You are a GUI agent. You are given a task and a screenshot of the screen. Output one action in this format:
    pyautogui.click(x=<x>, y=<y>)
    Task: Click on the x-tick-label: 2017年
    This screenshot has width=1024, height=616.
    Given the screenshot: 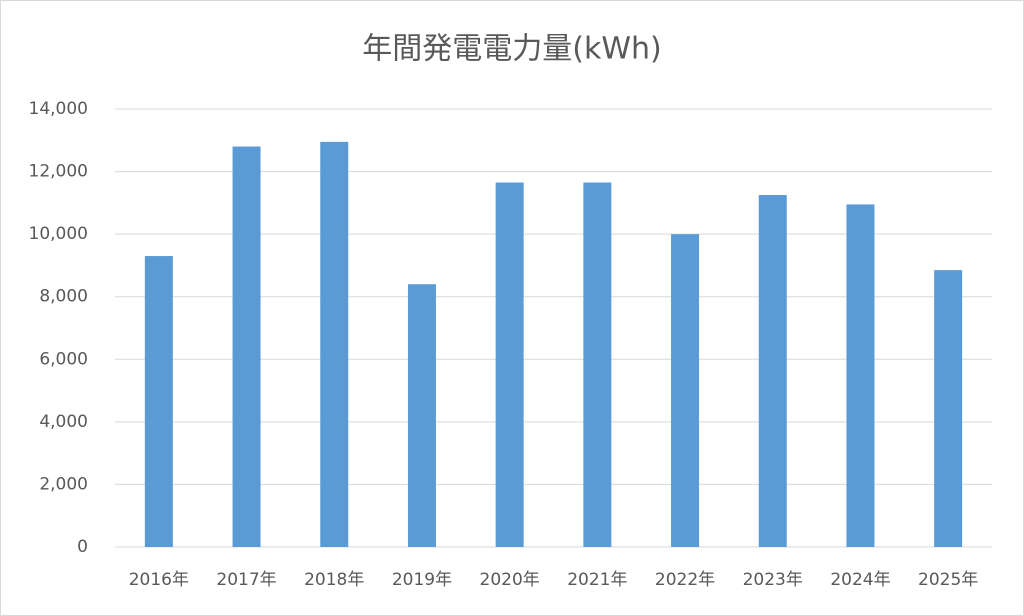 What is the action you would take?
    pyautogui.click(x=246, y=580)
    